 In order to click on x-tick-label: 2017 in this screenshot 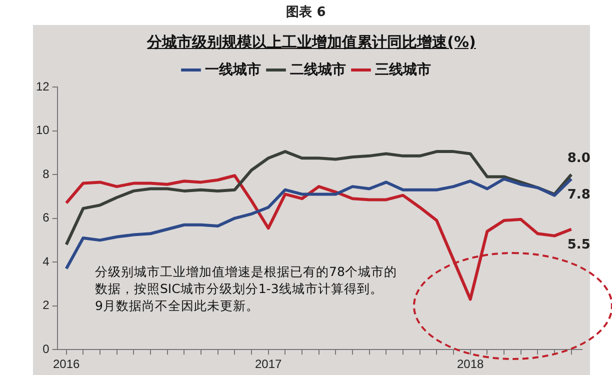, I will do `click(268, 364)`.